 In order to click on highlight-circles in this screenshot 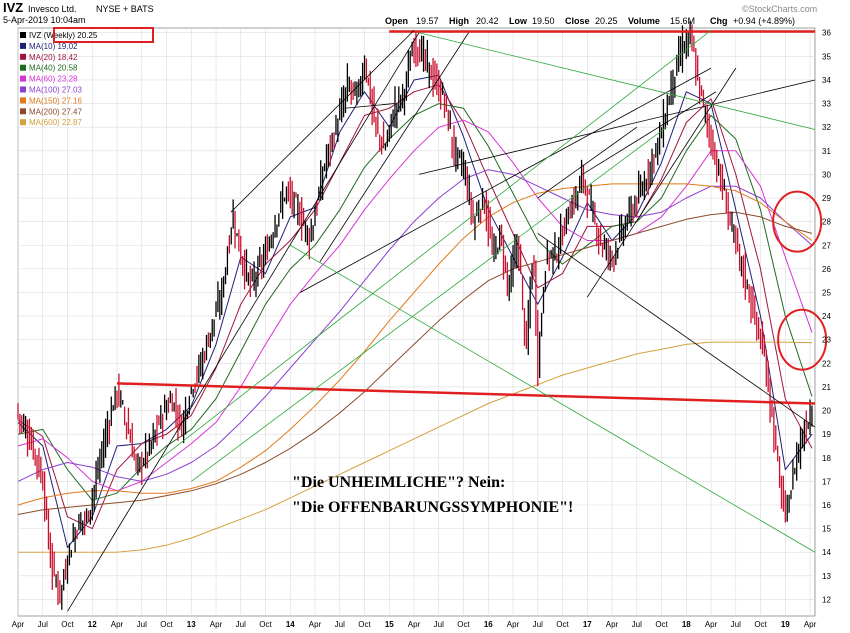, I will do `click(800, 280)`.